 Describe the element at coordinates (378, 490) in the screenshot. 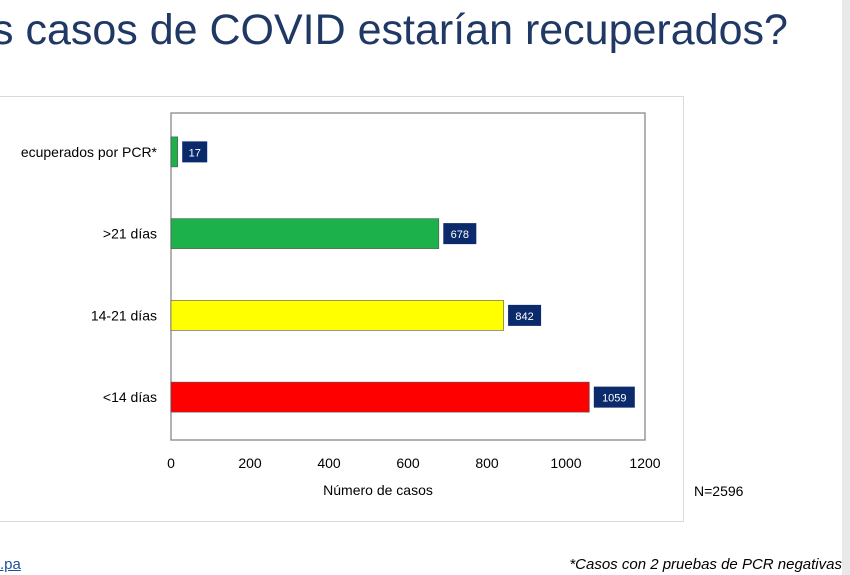

I see `x-axis-label: Número de casos` at that location.